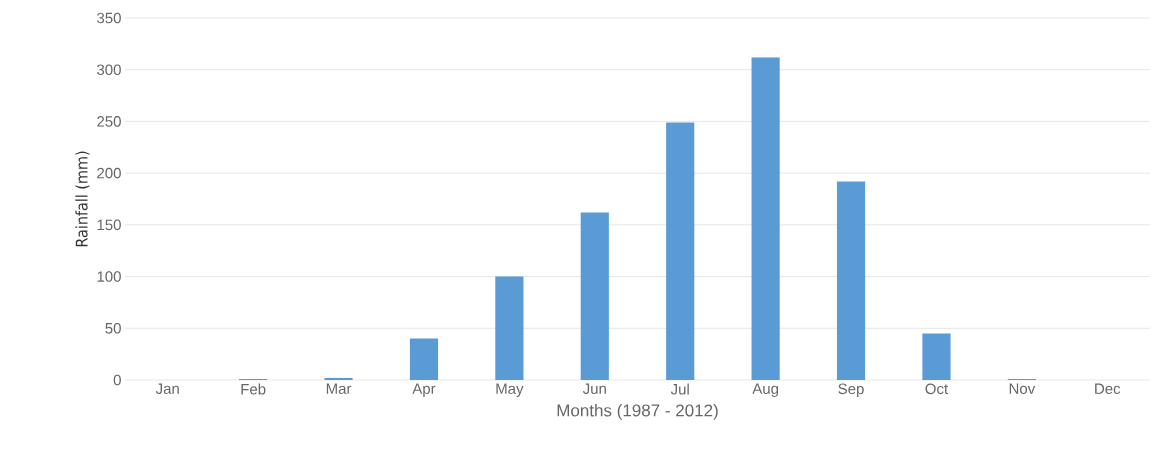  Describe the element at coordinates (109, 18) in the screenshot. I see `y-tick-label: 350` at that location.